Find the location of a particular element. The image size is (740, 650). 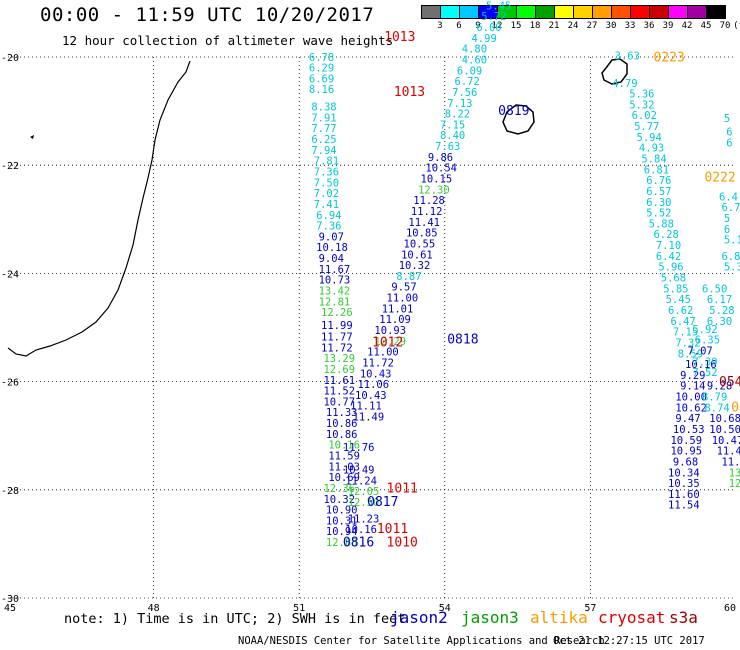

lat-tick-label: -26 is located at coordinates (10, 383).